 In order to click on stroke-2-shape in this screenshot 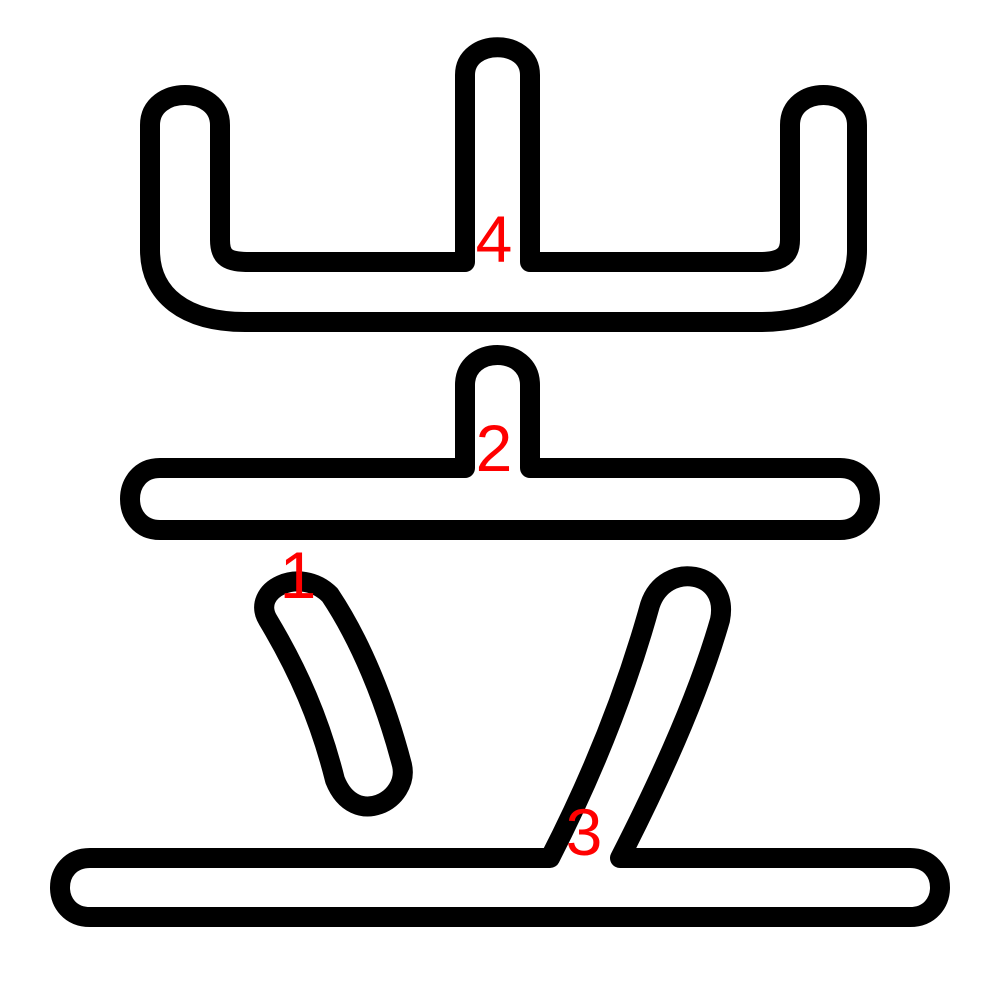, I will do `click(500, 442)`.